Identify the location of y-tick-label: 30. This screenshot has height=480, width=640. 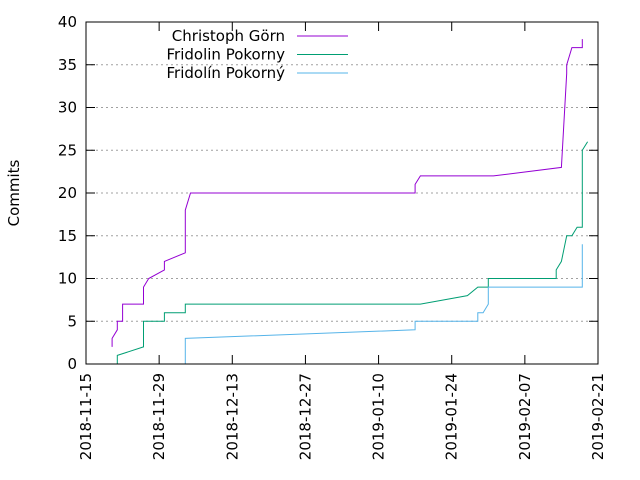
(67, 108).